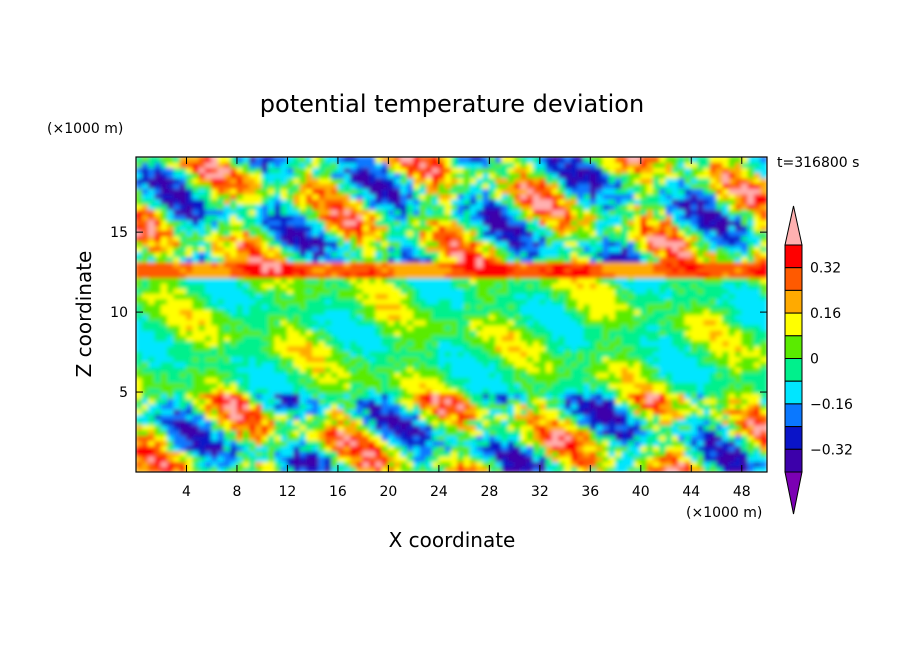 The height and width of the screenshot is (654, 904). What do you see at coordinates (825, 269) in the screenshot?
I see `colorbar-label: 0.32` at bounding box center [825, 269].